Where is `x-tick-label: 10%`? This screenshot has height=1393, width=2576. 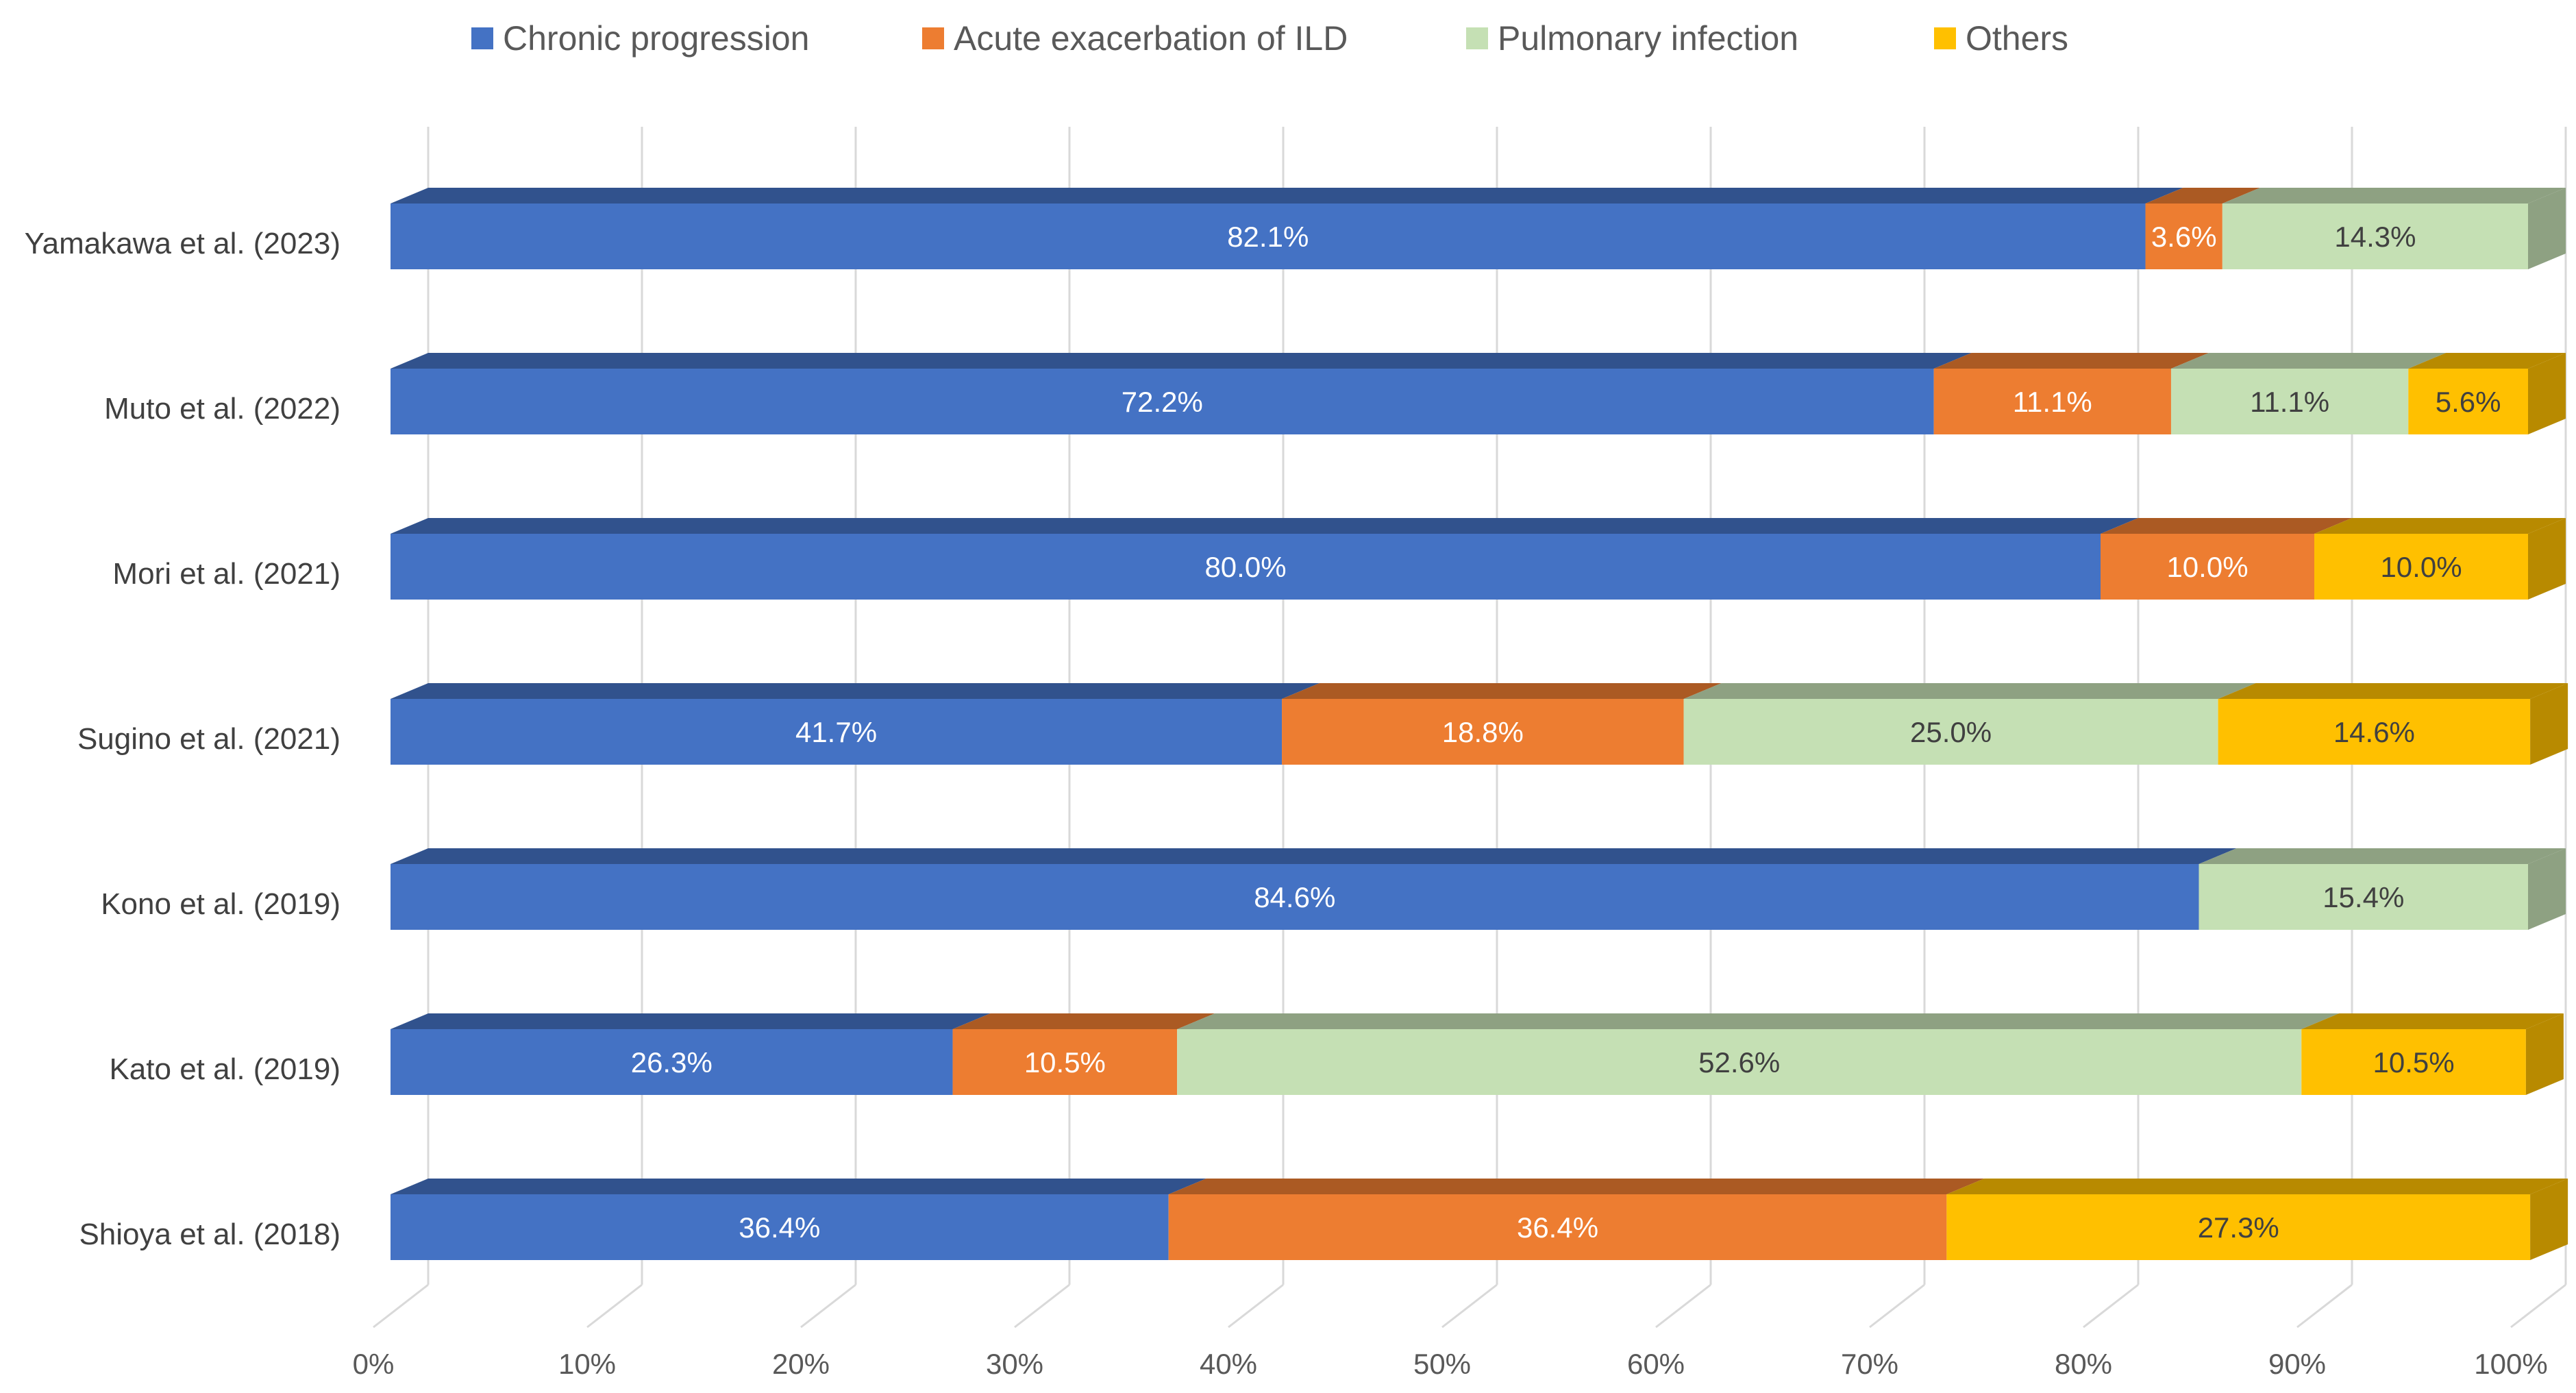
x-tick-label: 10% is located at coordinates (587, 1364).